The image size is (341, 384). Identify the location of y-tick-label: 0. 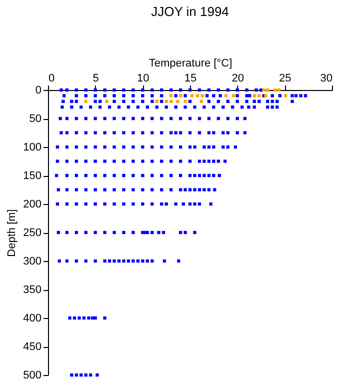
(38, 90).